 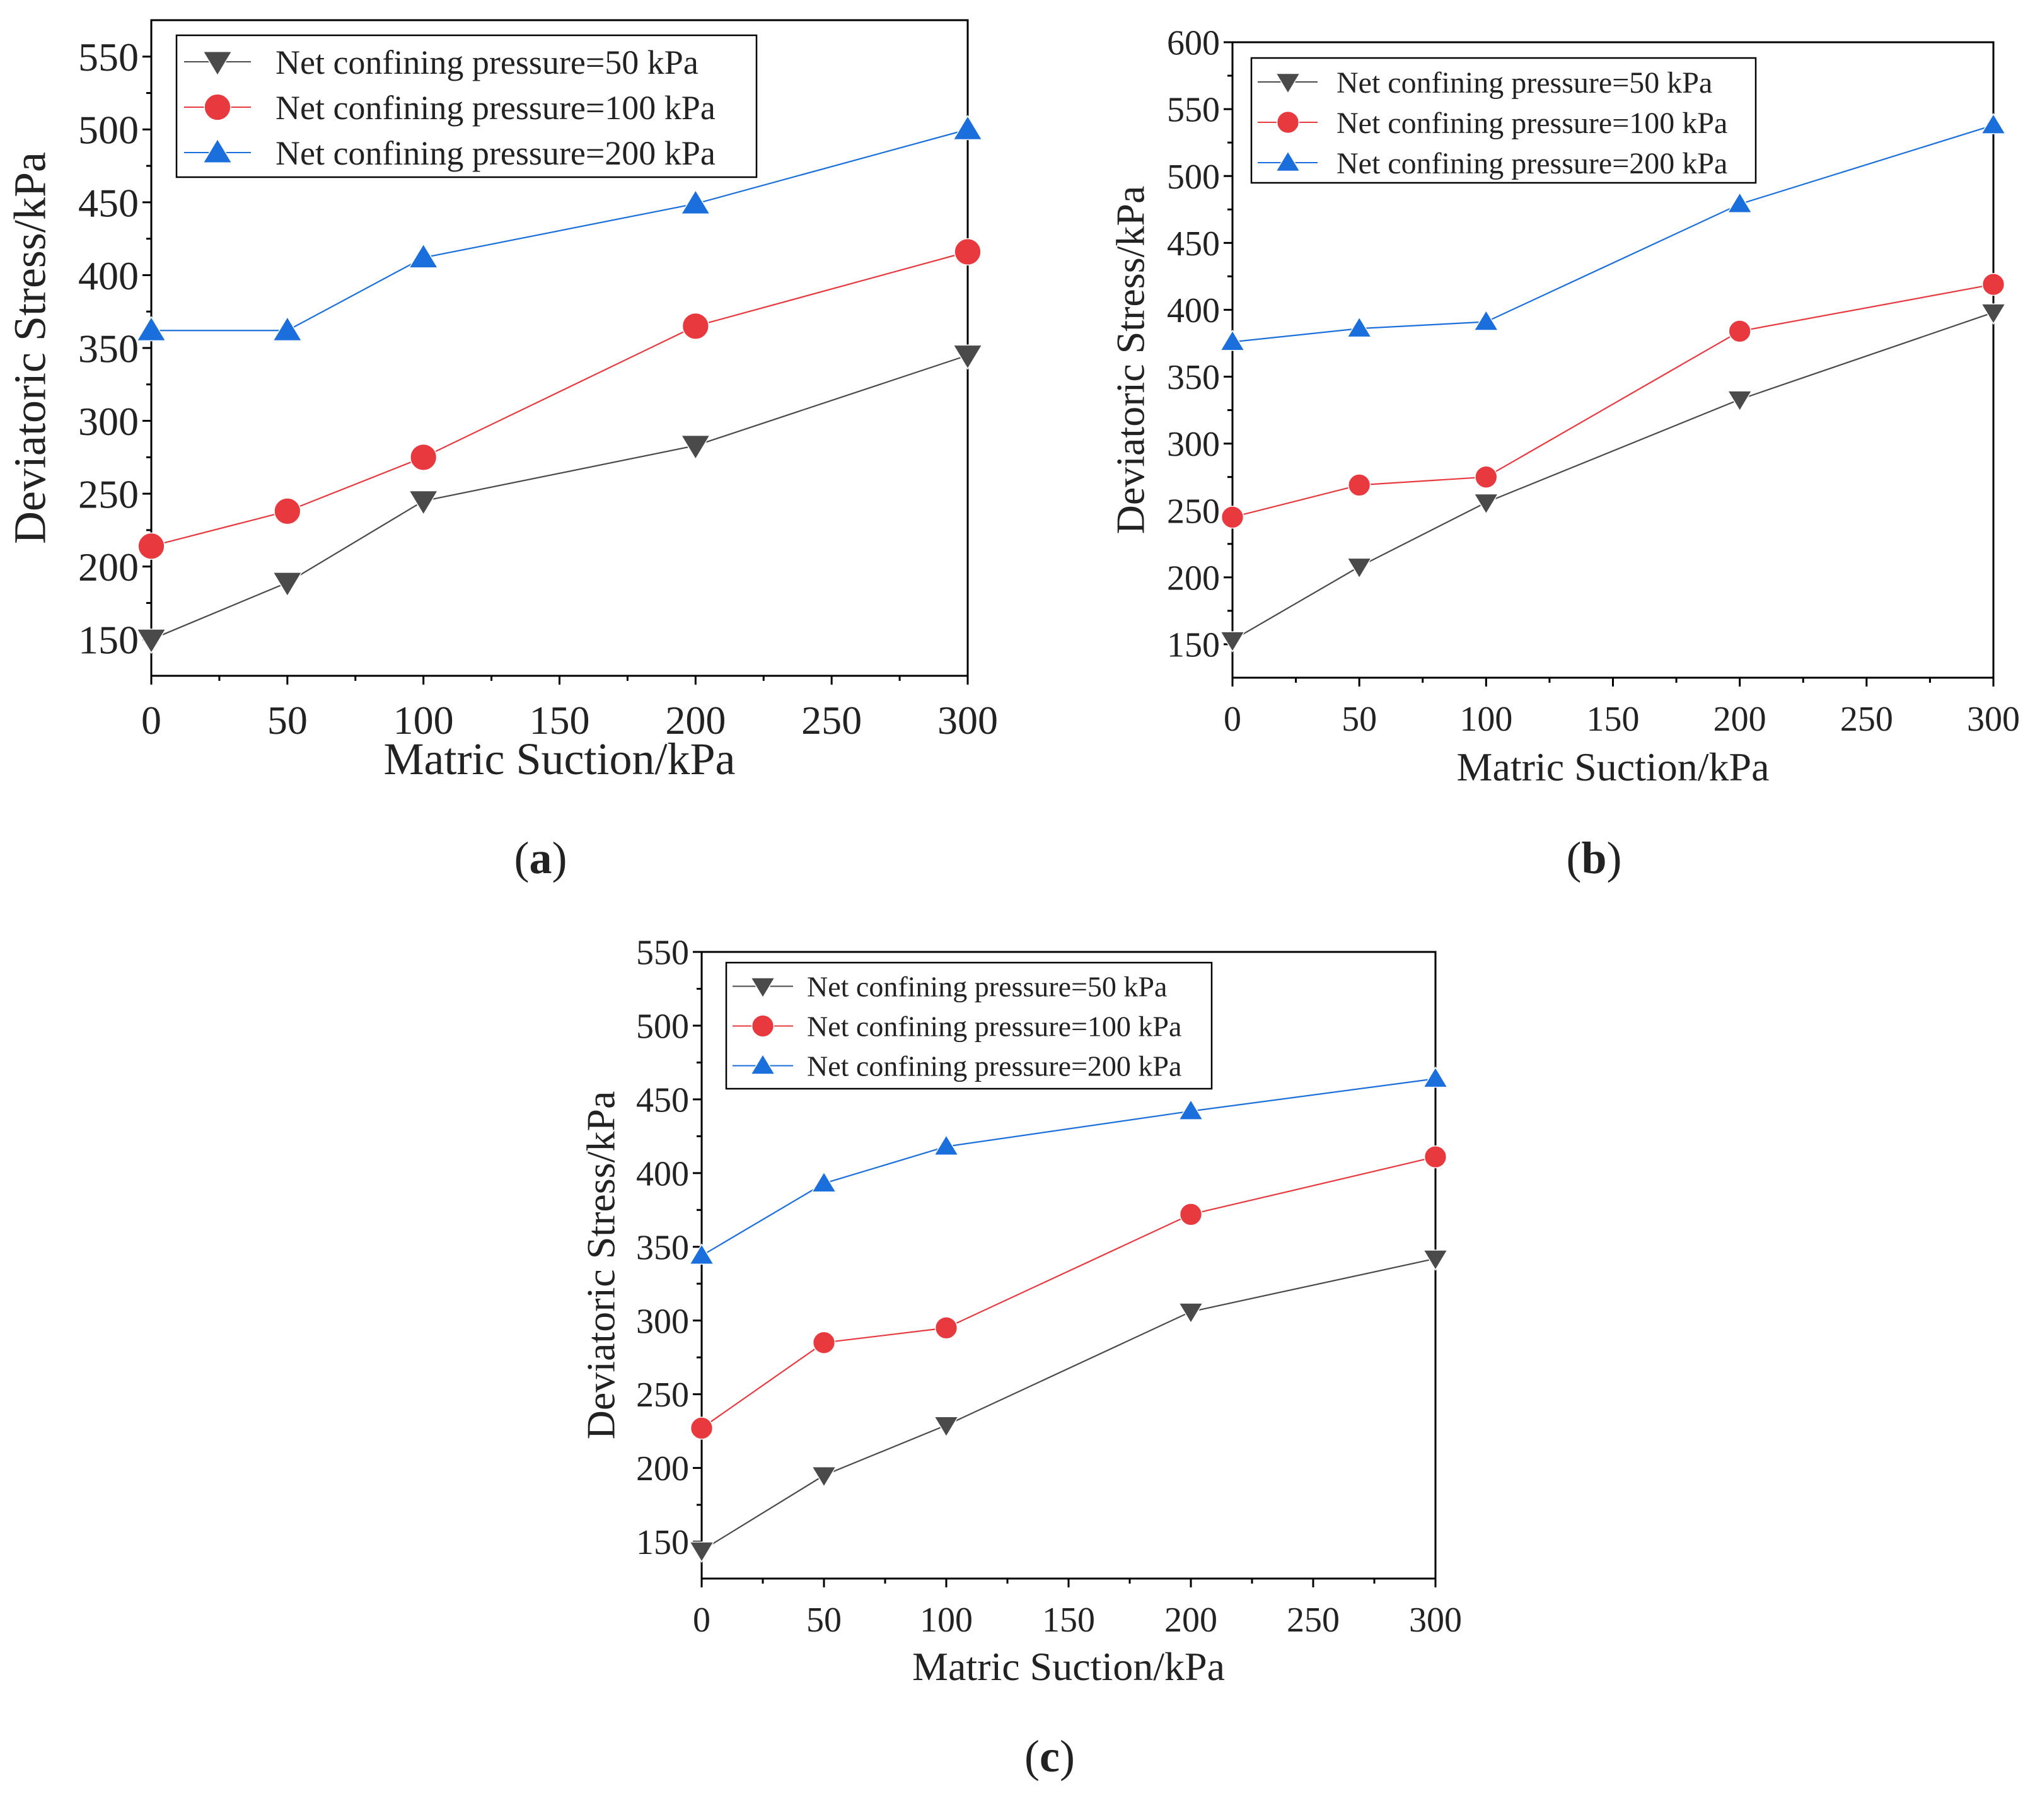 I want to click on legend-label: Net confining pressure=100 kPa, so click(x=496, y=108).